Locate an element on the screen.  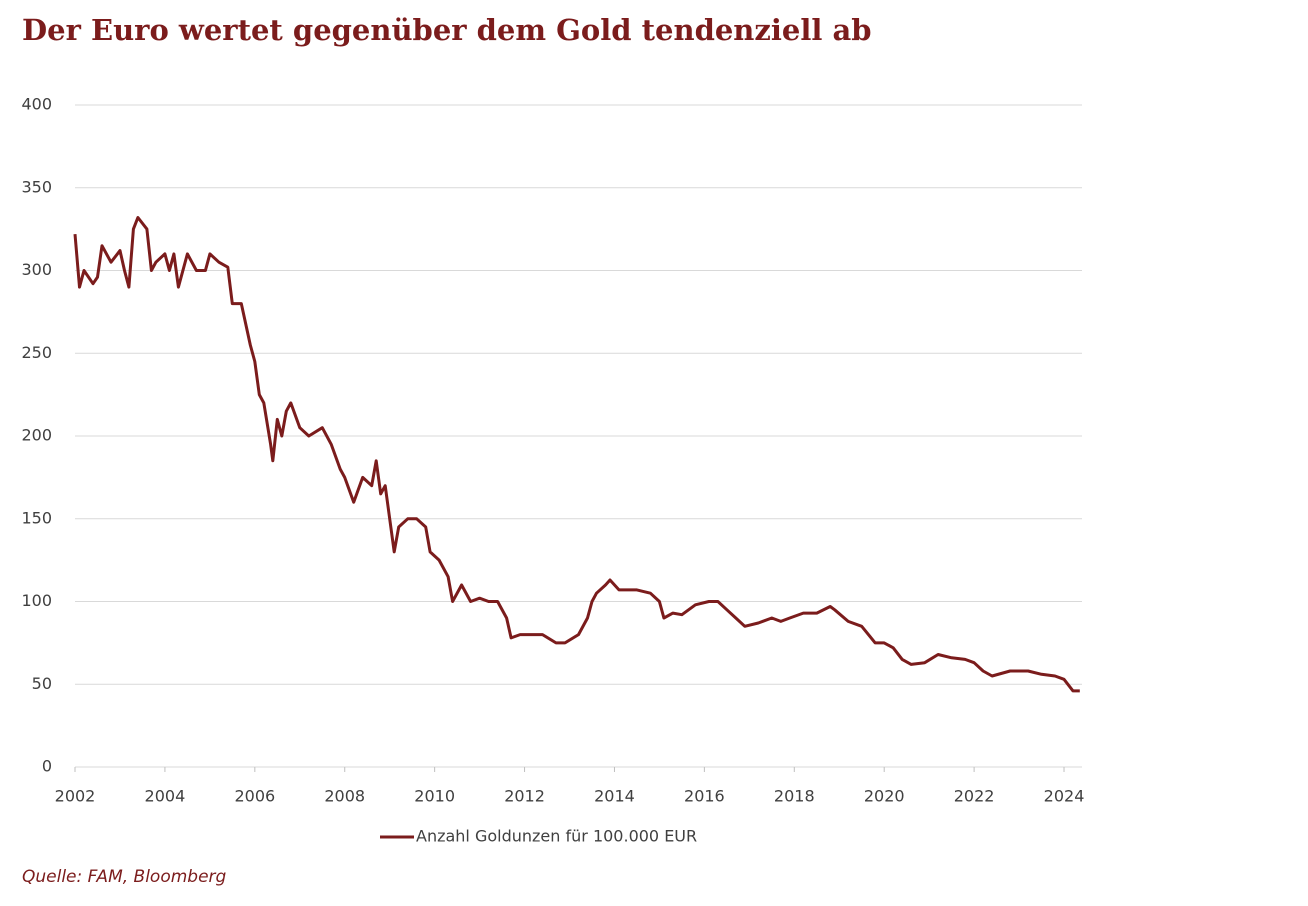
x-tick-label: 2008 is located at coordinates (344, 796).